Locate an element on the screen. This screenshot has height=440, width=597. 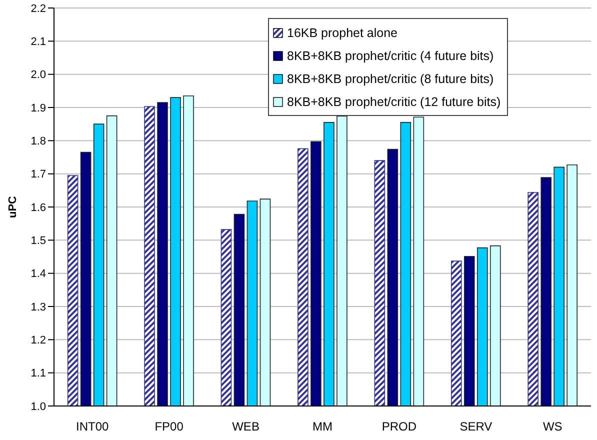
legend-label: 8KB+8KB prophet/critic (12 future bits) is located at coordinates (394, 101).